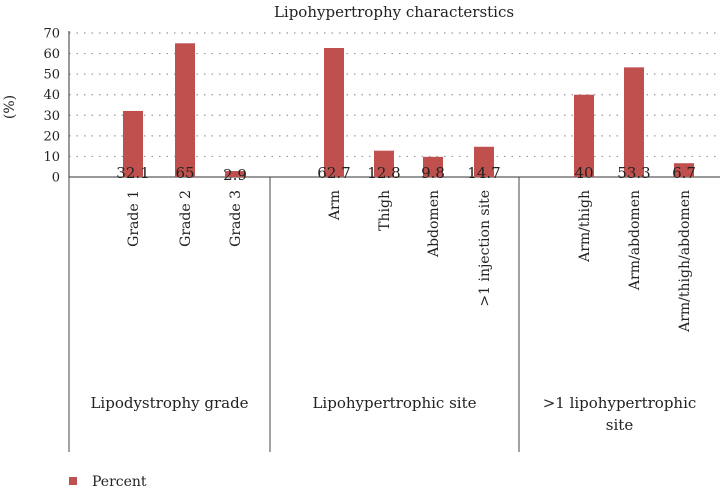 The image size is (720, 497). I want to click on y-tick-label: 30, so click(51, 116).